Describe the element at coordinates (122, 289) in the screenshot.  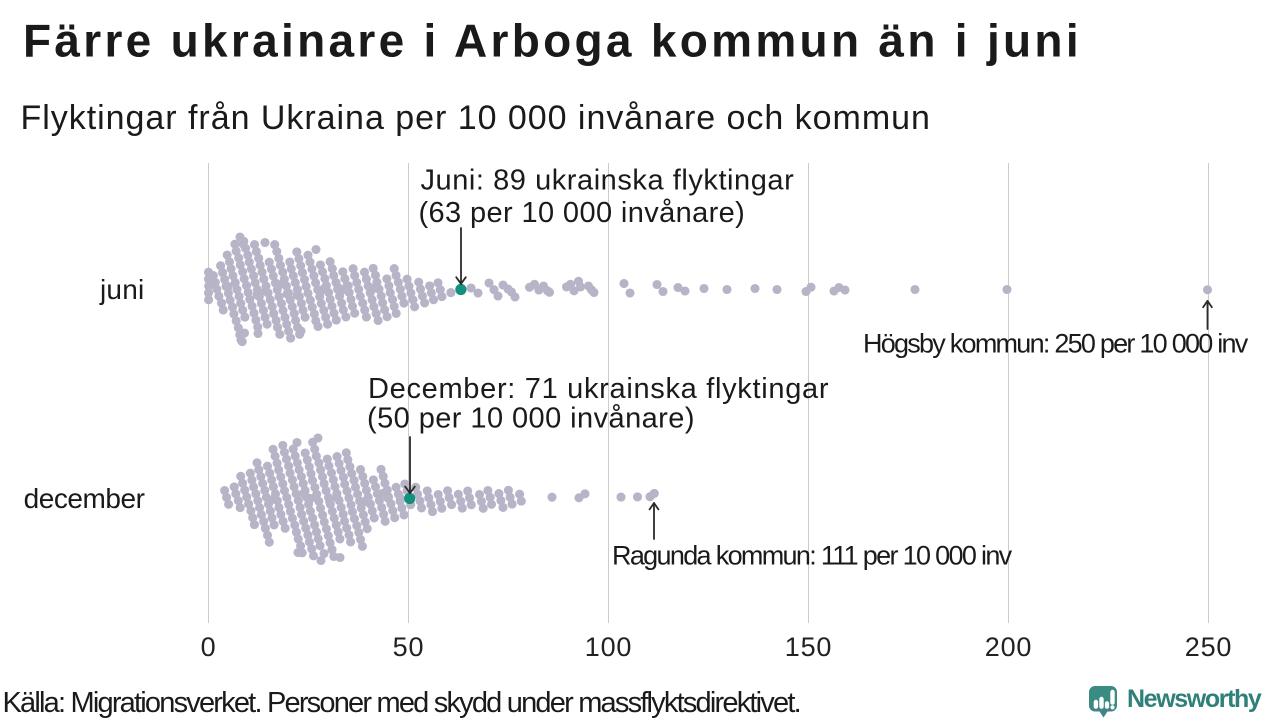
I see `svg-text: juni` at that location.